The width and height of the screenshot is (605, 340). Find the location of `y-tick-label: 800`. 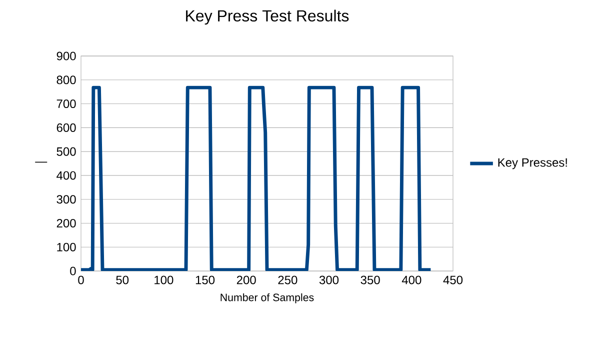

y-tick-label: 800 is located at coordinates (66, 80).